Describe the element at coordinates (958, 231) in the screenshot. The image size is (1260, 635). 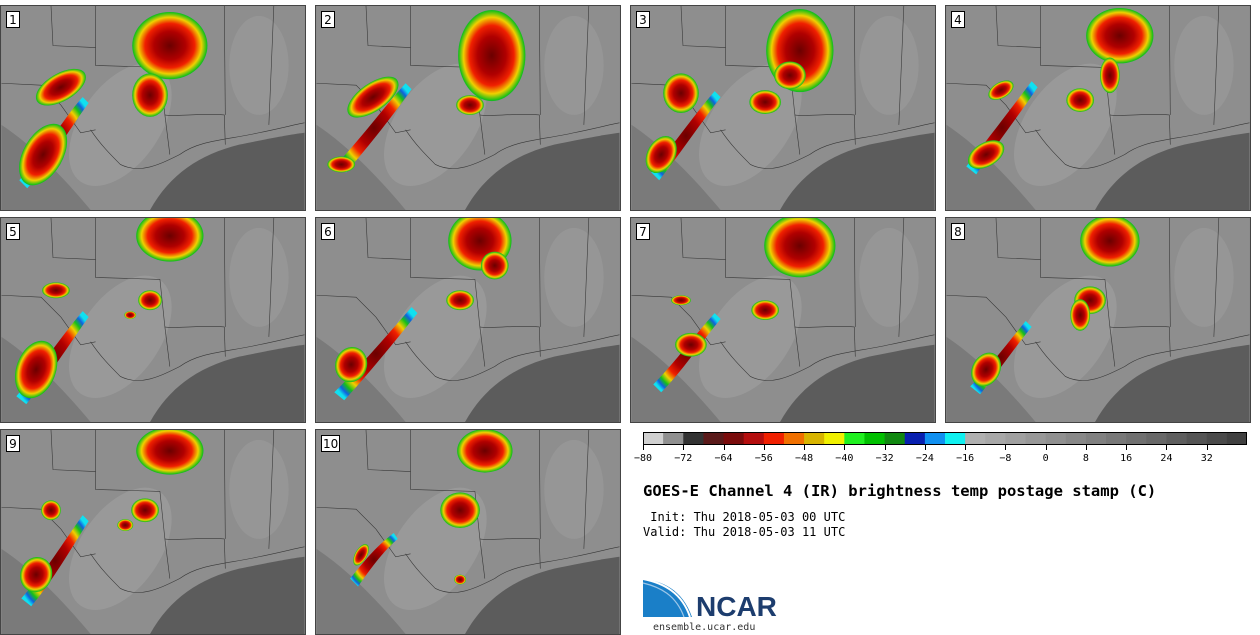
I see `panel-number: 8` at that location.